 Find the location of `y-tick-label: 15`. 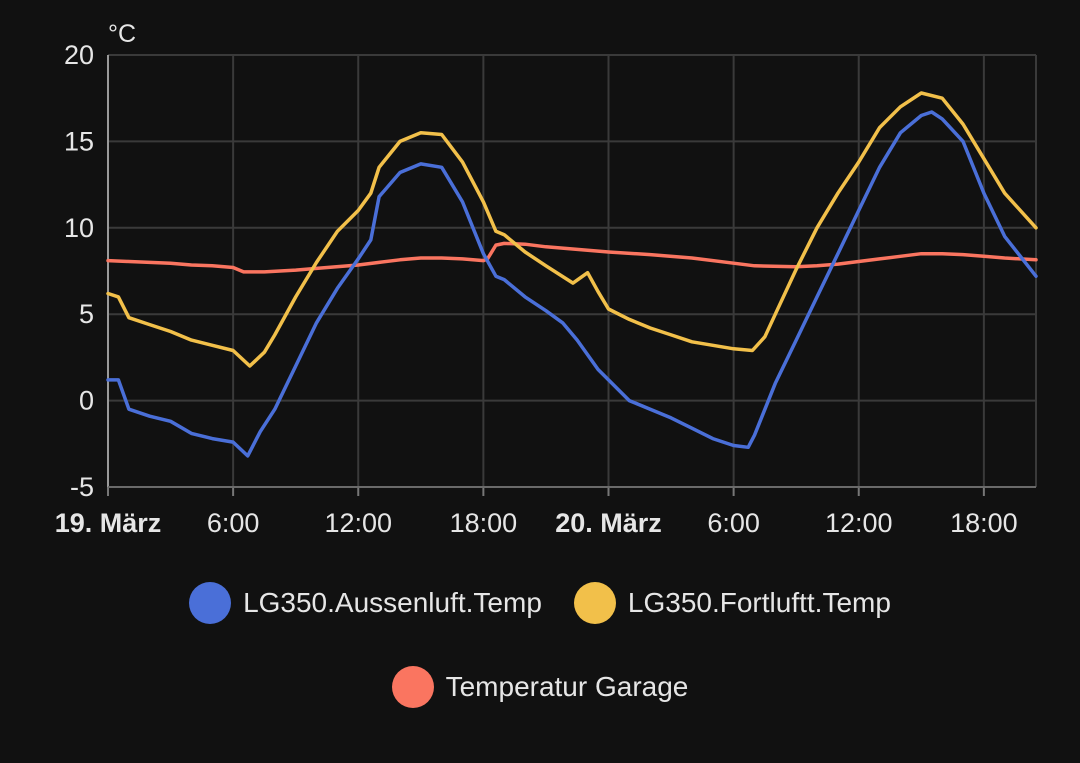

y-tick-label: 15 is located at coordinates (79, 141).